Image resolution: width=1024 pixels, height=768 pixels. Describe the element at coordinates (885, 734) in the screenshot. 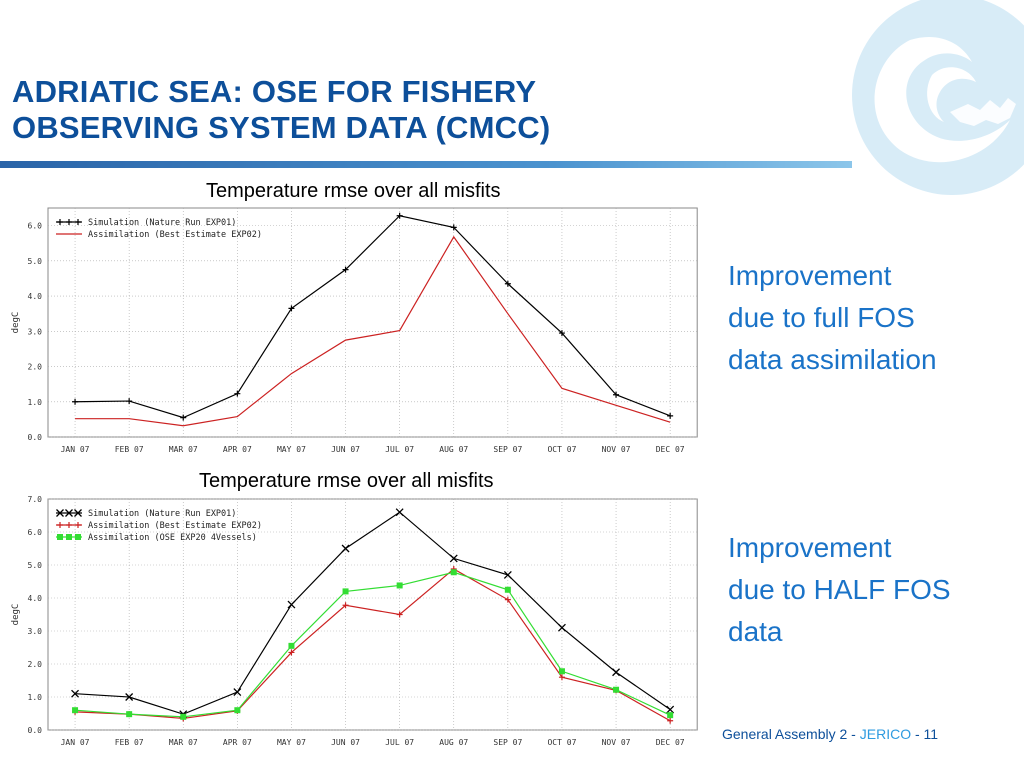

I see `footer-project: JERICO` at that location.